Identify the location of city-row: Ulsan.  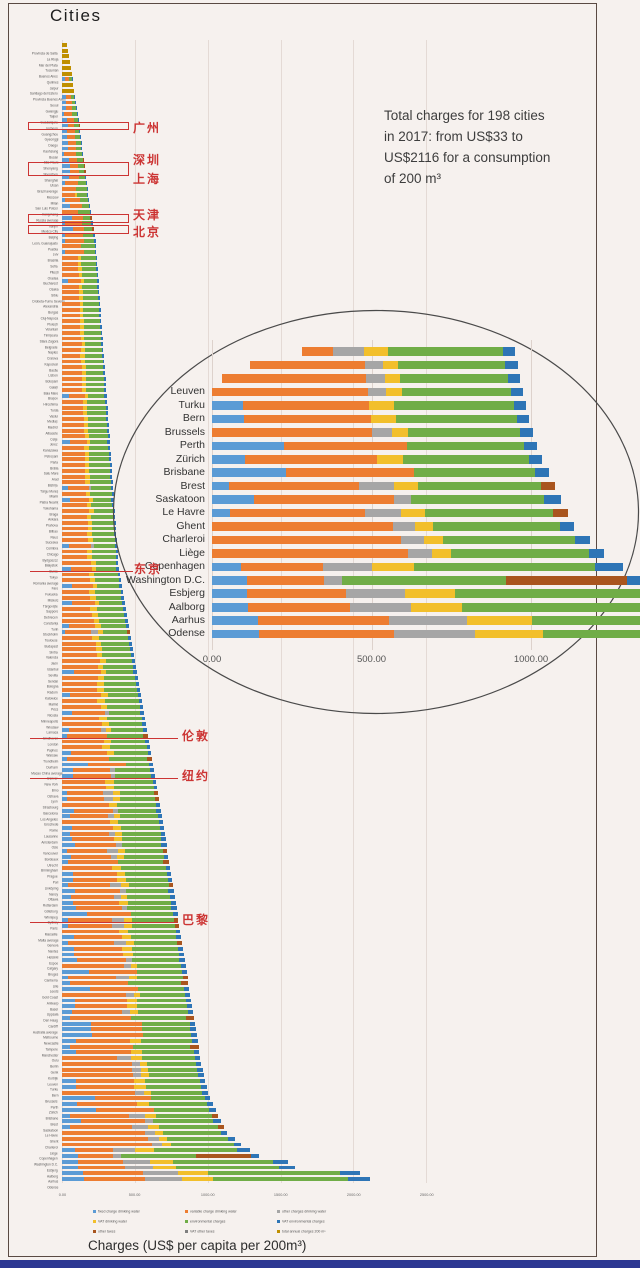
(320, 181).